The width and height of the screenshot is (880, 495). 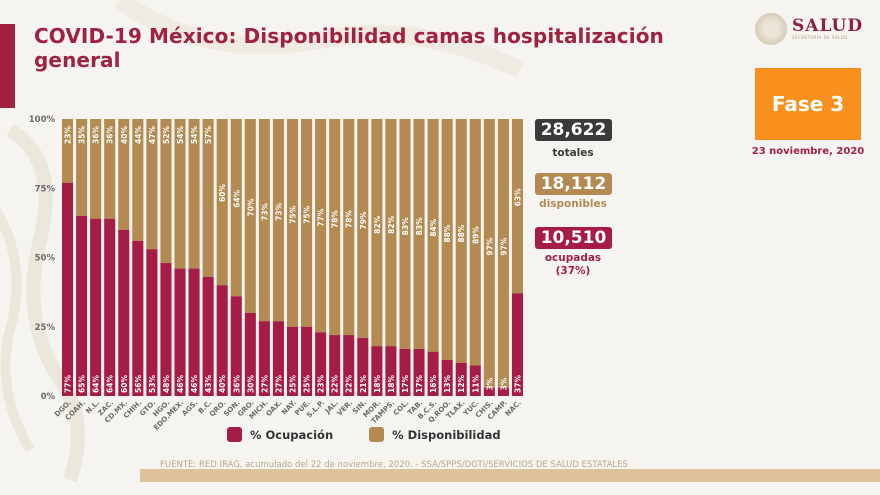 What do you see at coordinates (236, 384) in the screenshot?
I see `data-label-occupancy: 36%` at bounding box center [236, 384].